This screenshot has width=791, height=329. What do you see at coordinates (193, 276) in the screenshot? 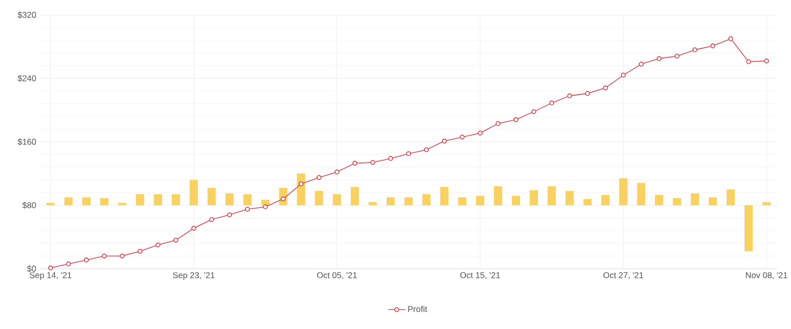
I see `x-tick-label: Sep 23, '21` at bounding box center [193, 276].